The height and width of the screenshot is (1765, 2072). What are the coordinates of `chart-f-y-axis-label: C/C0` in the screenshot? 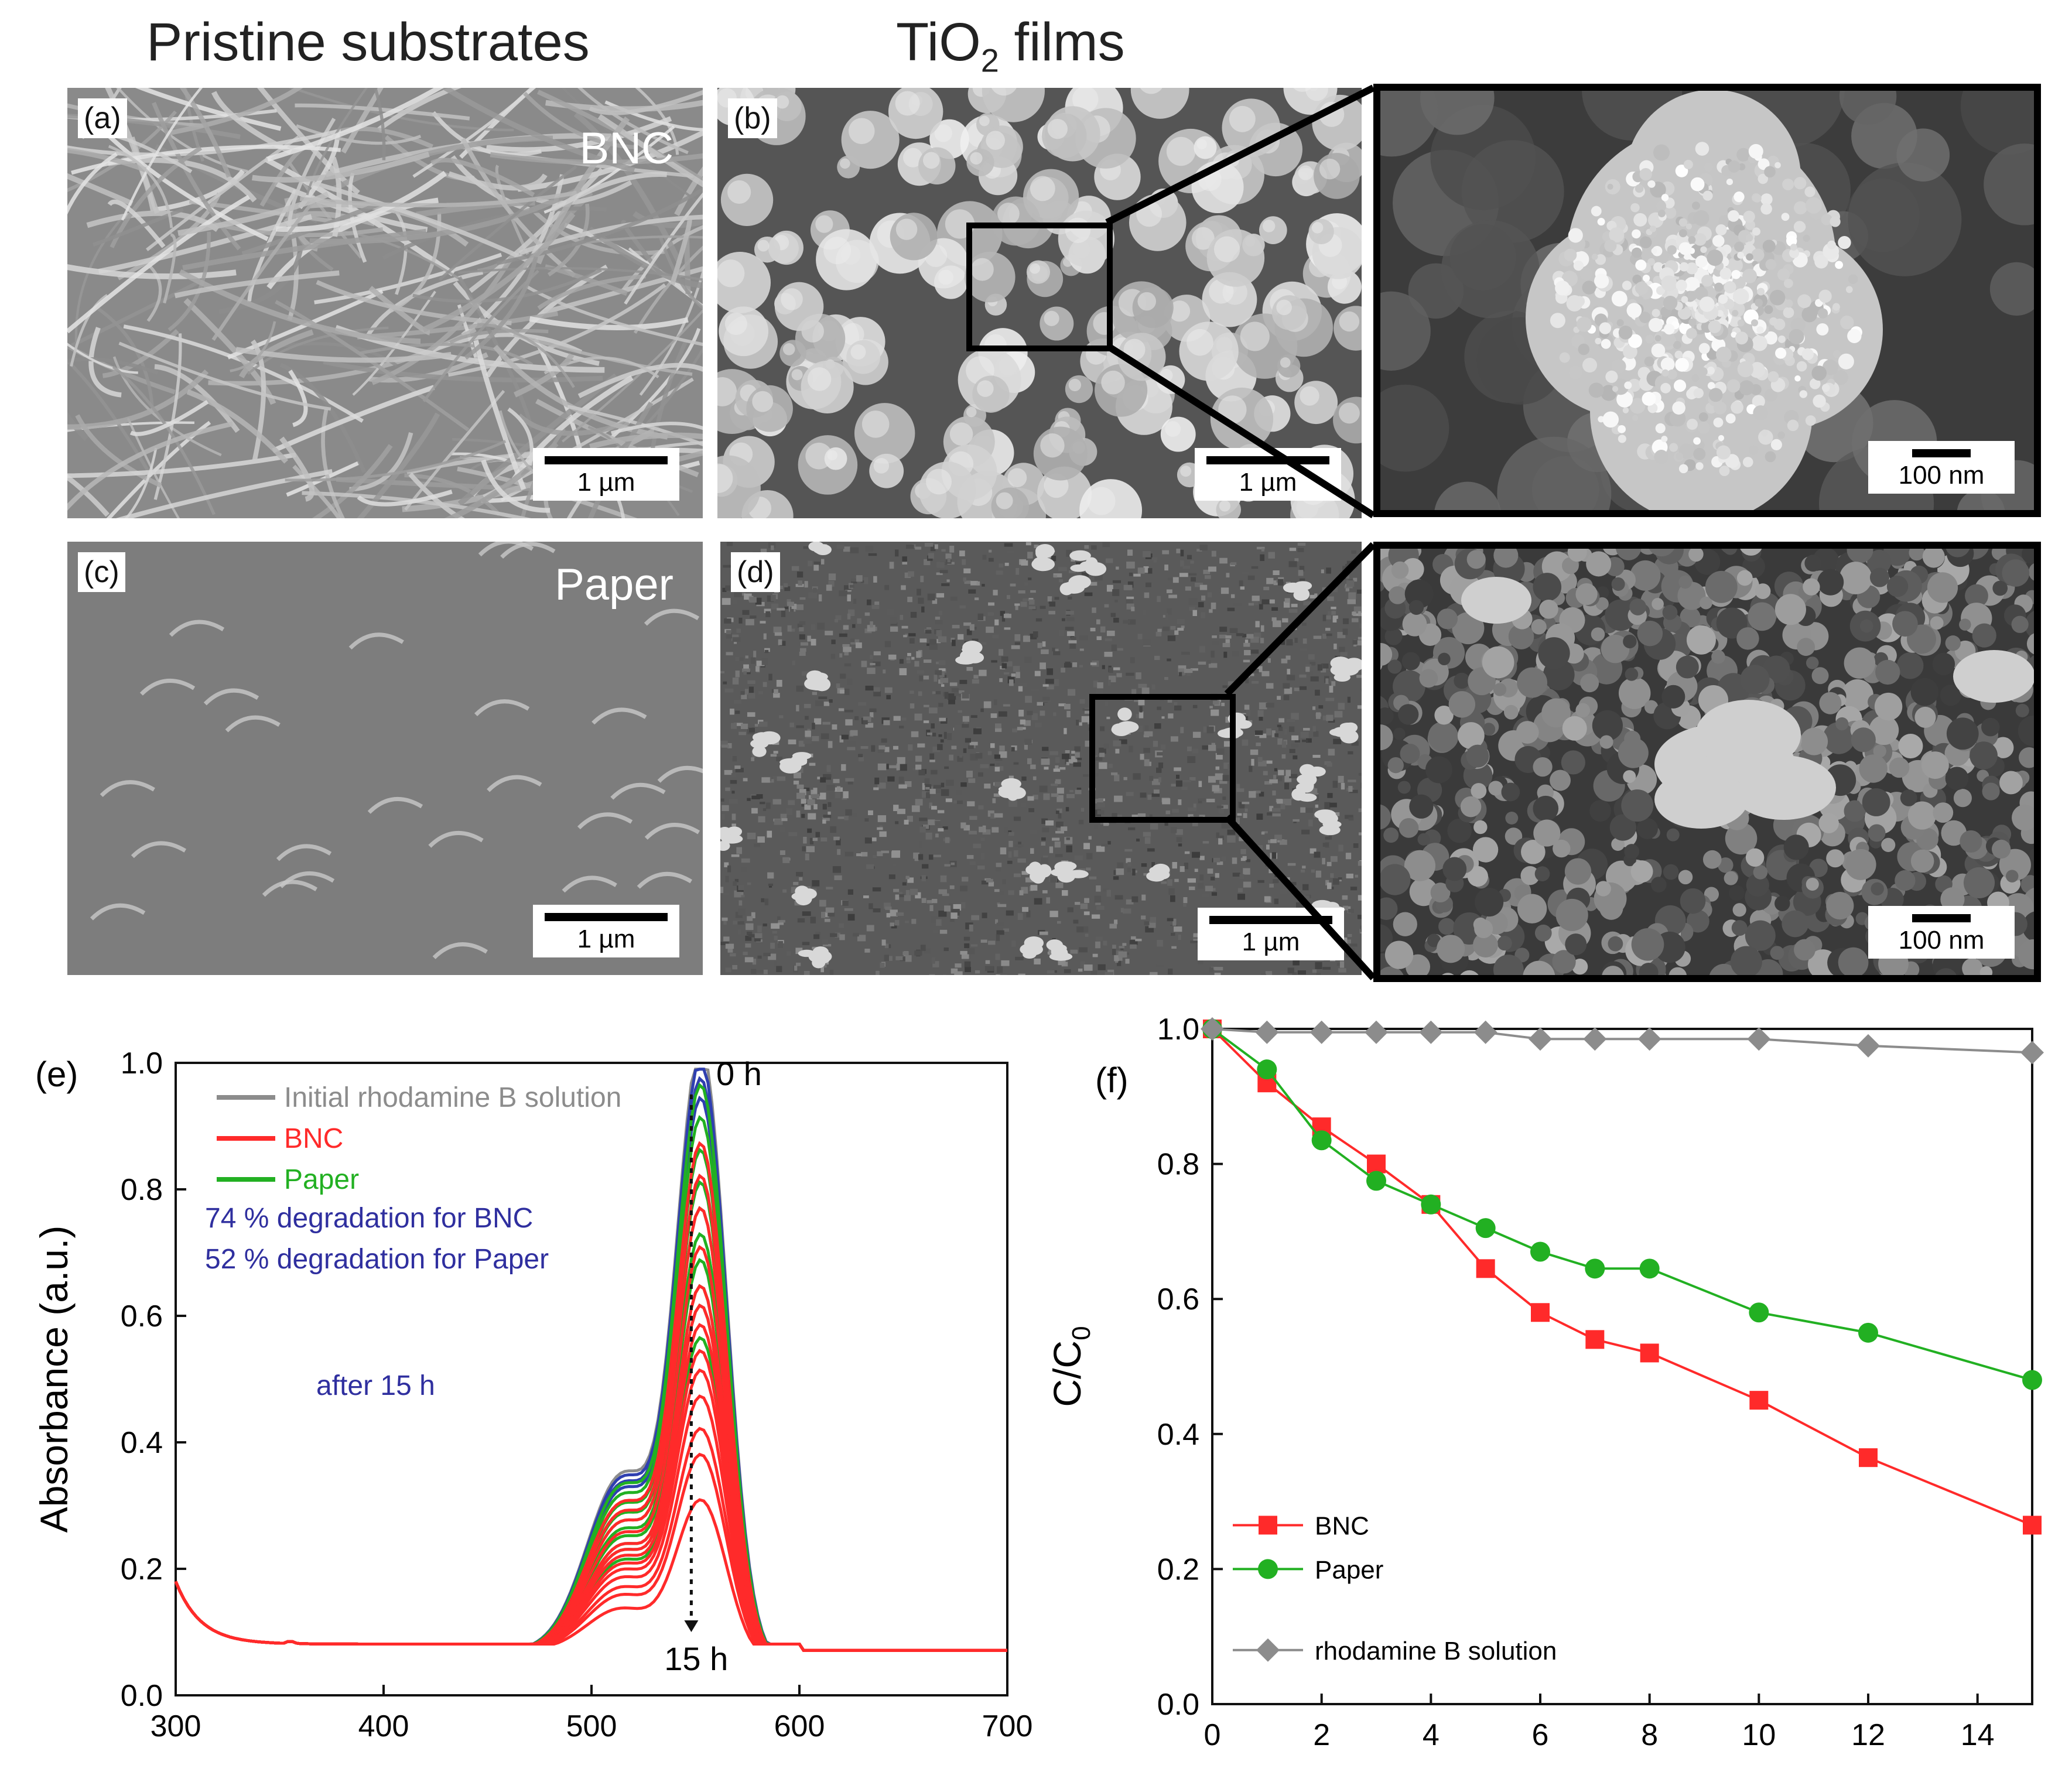 It's located at (1072, 1366).